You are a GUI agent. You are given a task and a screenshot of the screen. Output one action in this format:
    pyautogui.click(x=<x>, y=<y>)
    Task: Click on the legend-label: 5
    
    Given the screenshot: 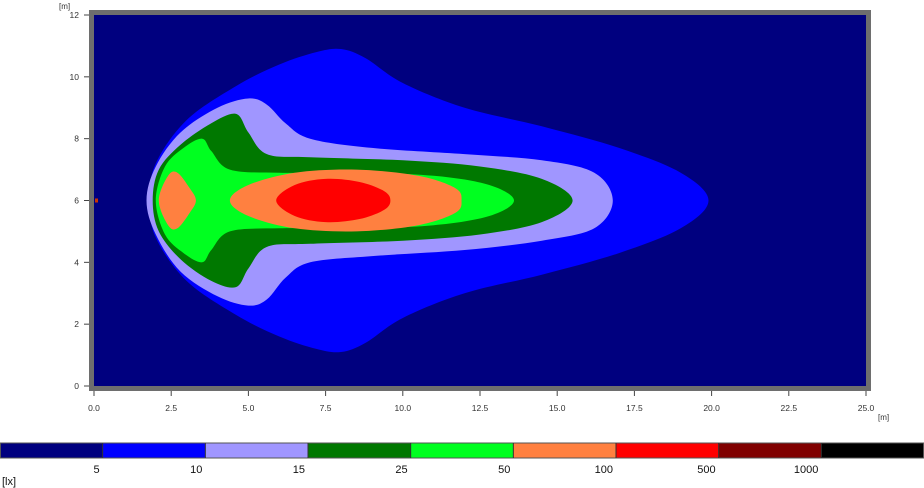 What is the action you would take?
    pyautogui.click(x=97, y=470)
    